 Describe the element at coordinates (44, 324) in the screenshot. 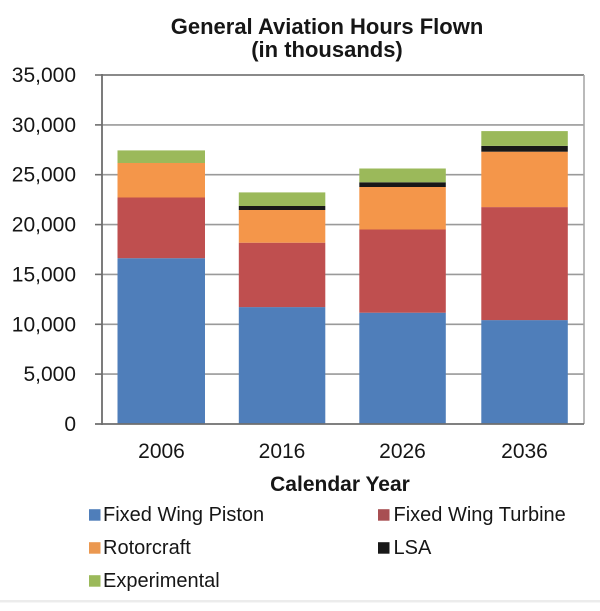

I see `svg-text: 10,000` at that location.